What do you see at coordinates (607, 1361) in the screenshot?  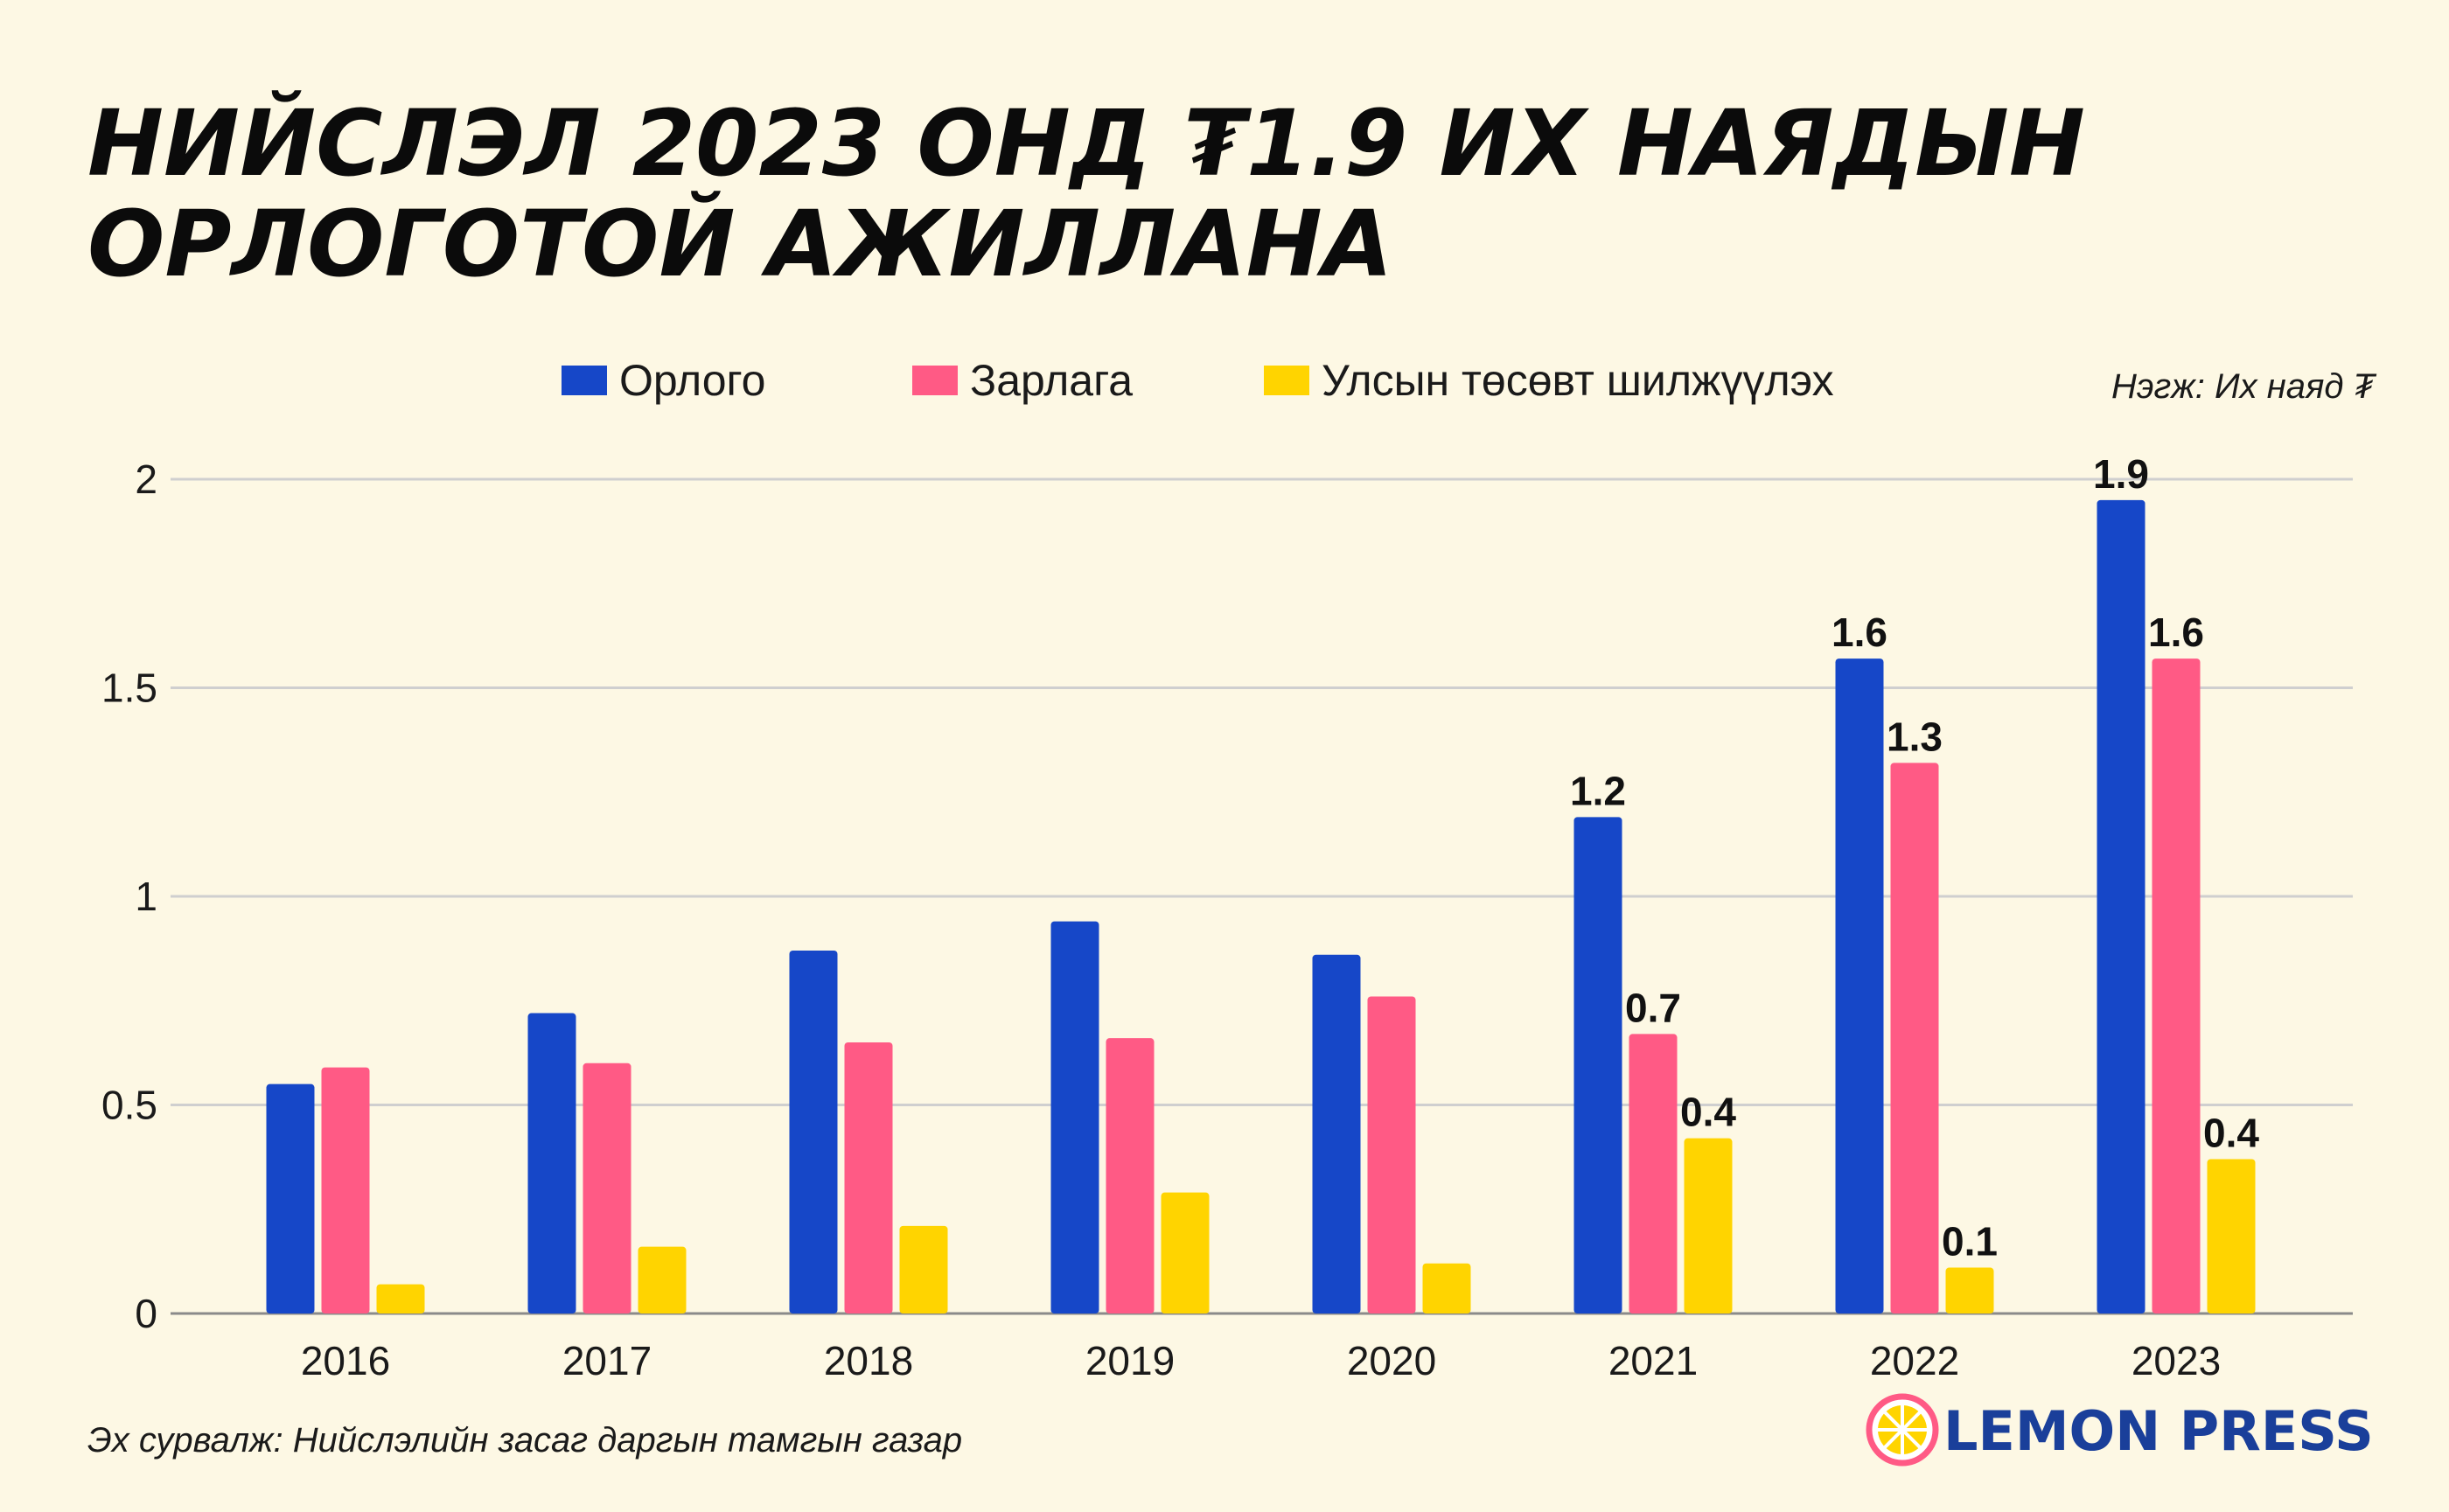 I see `x-tick-label: 2017` at bounding box center [607, 1361].